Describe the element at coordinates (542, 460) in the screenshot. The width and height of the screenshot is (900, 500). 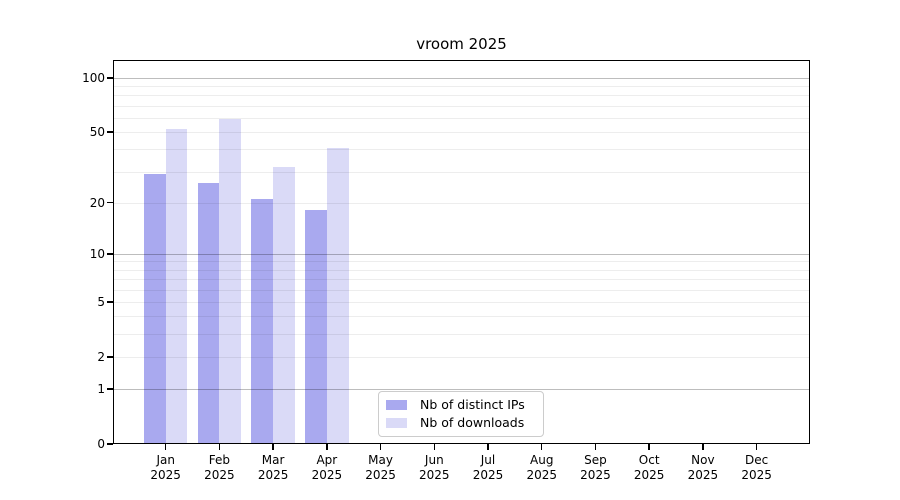
I see `x-tick-month: Aug` at that location.